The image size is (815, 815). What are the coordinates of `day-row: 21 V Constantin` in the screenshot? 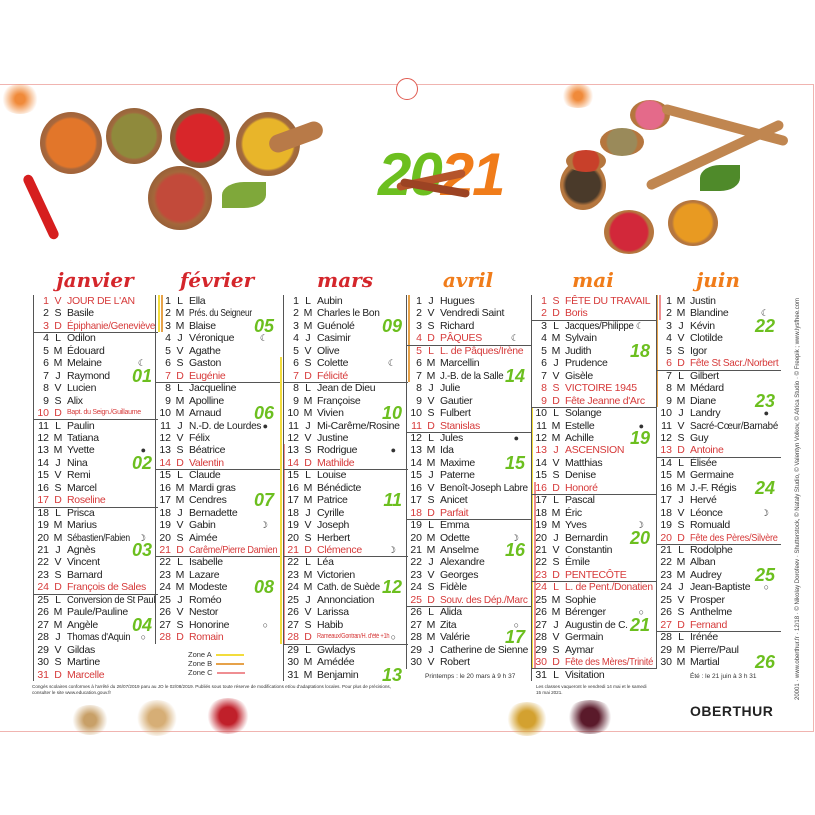 It's located at (594, 550).